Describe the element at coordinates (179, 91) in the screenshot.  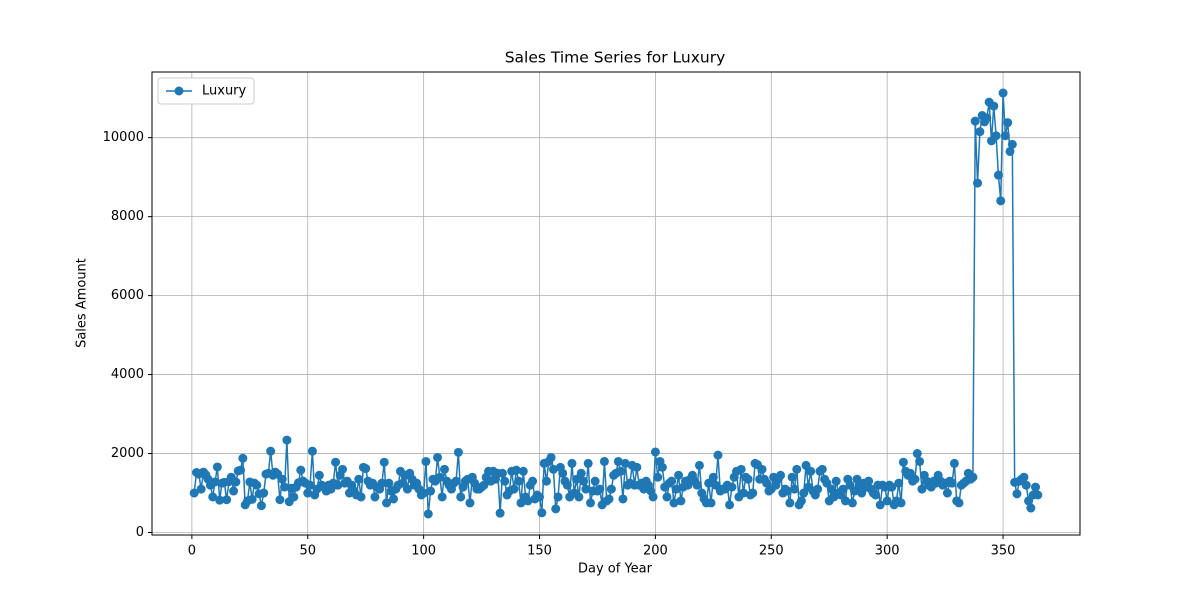
I see `legend-marker` at that location.